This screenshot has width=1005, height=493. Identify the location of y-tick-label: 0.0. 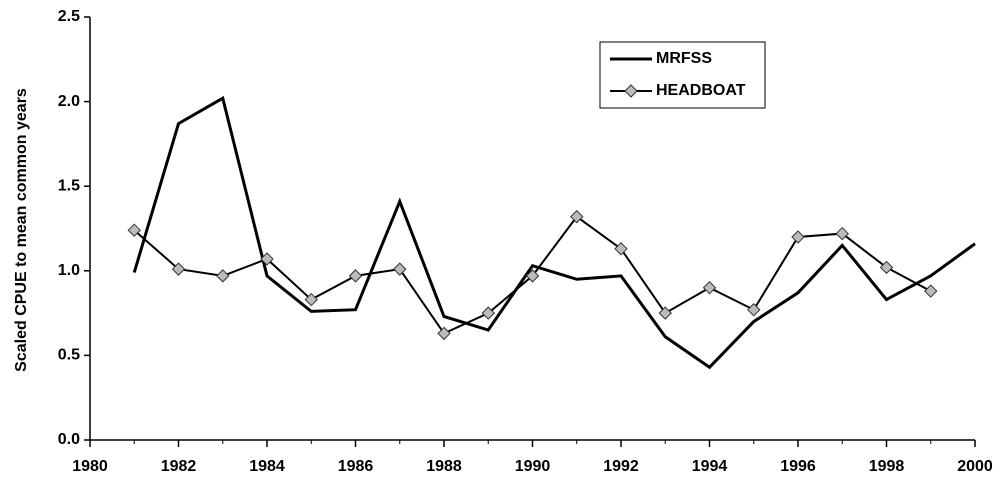
(69, 439).